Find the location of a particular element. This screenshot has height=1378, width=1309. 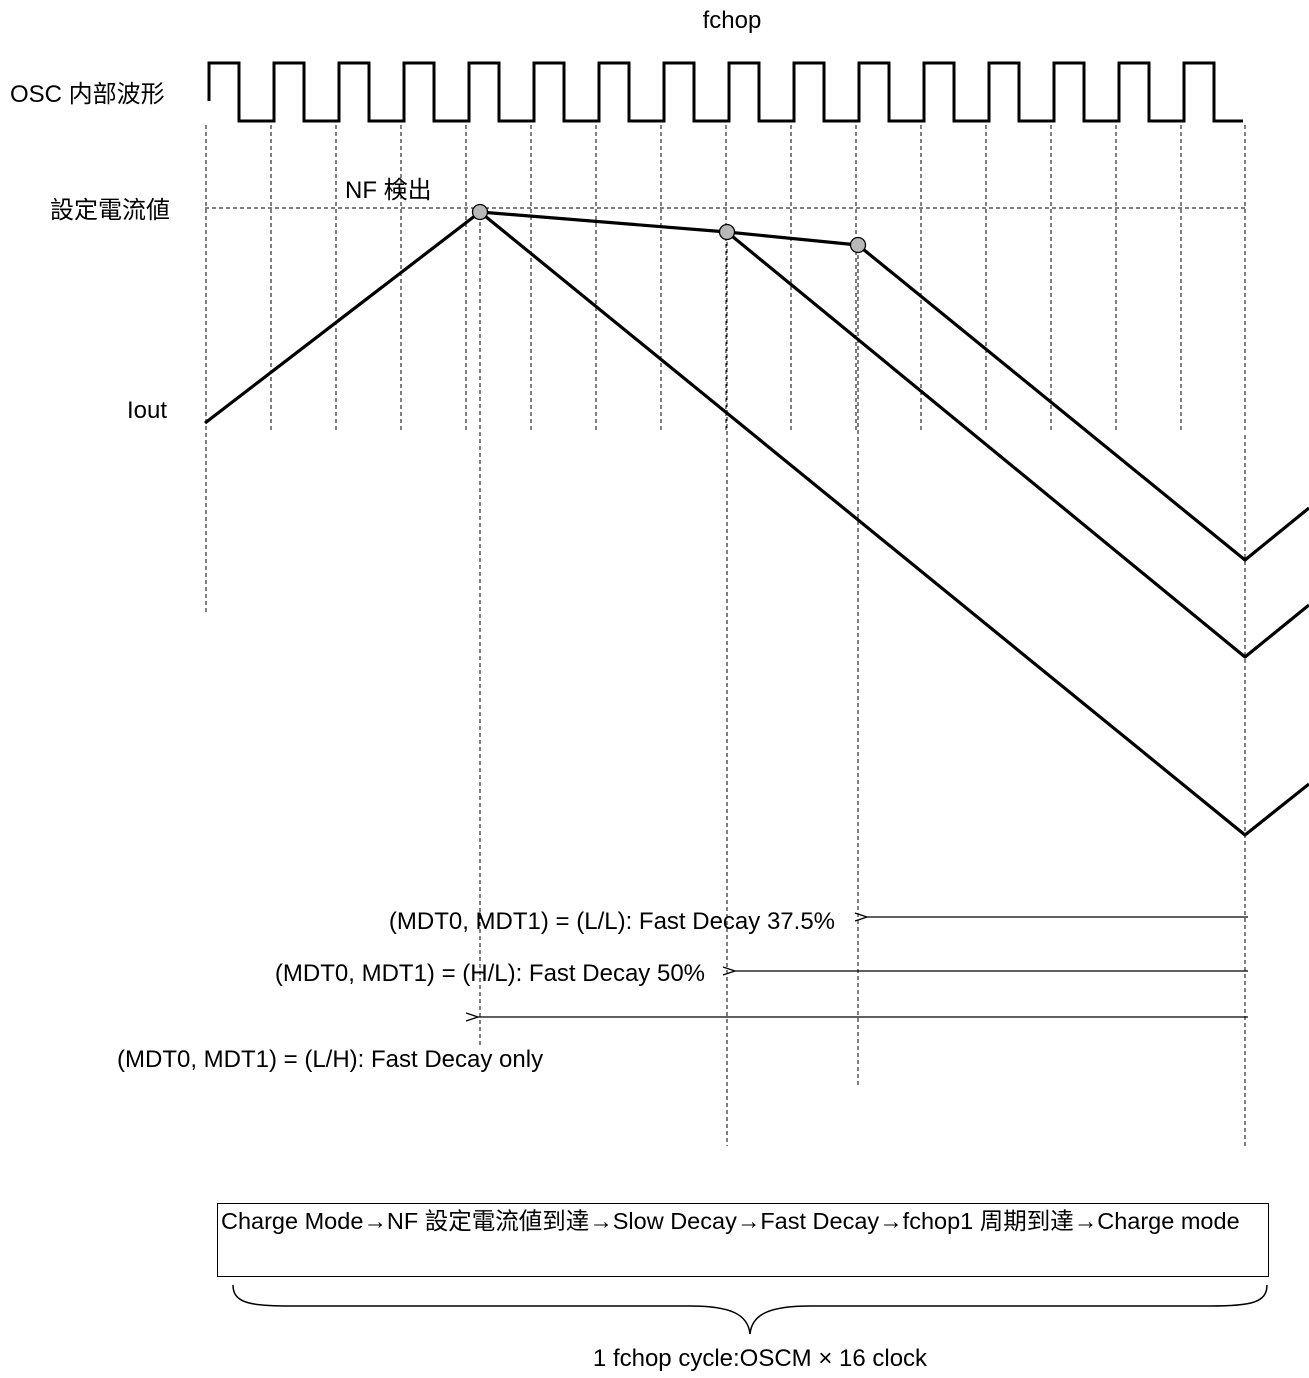

cycle-brace is located at coordinates (750, 1309).